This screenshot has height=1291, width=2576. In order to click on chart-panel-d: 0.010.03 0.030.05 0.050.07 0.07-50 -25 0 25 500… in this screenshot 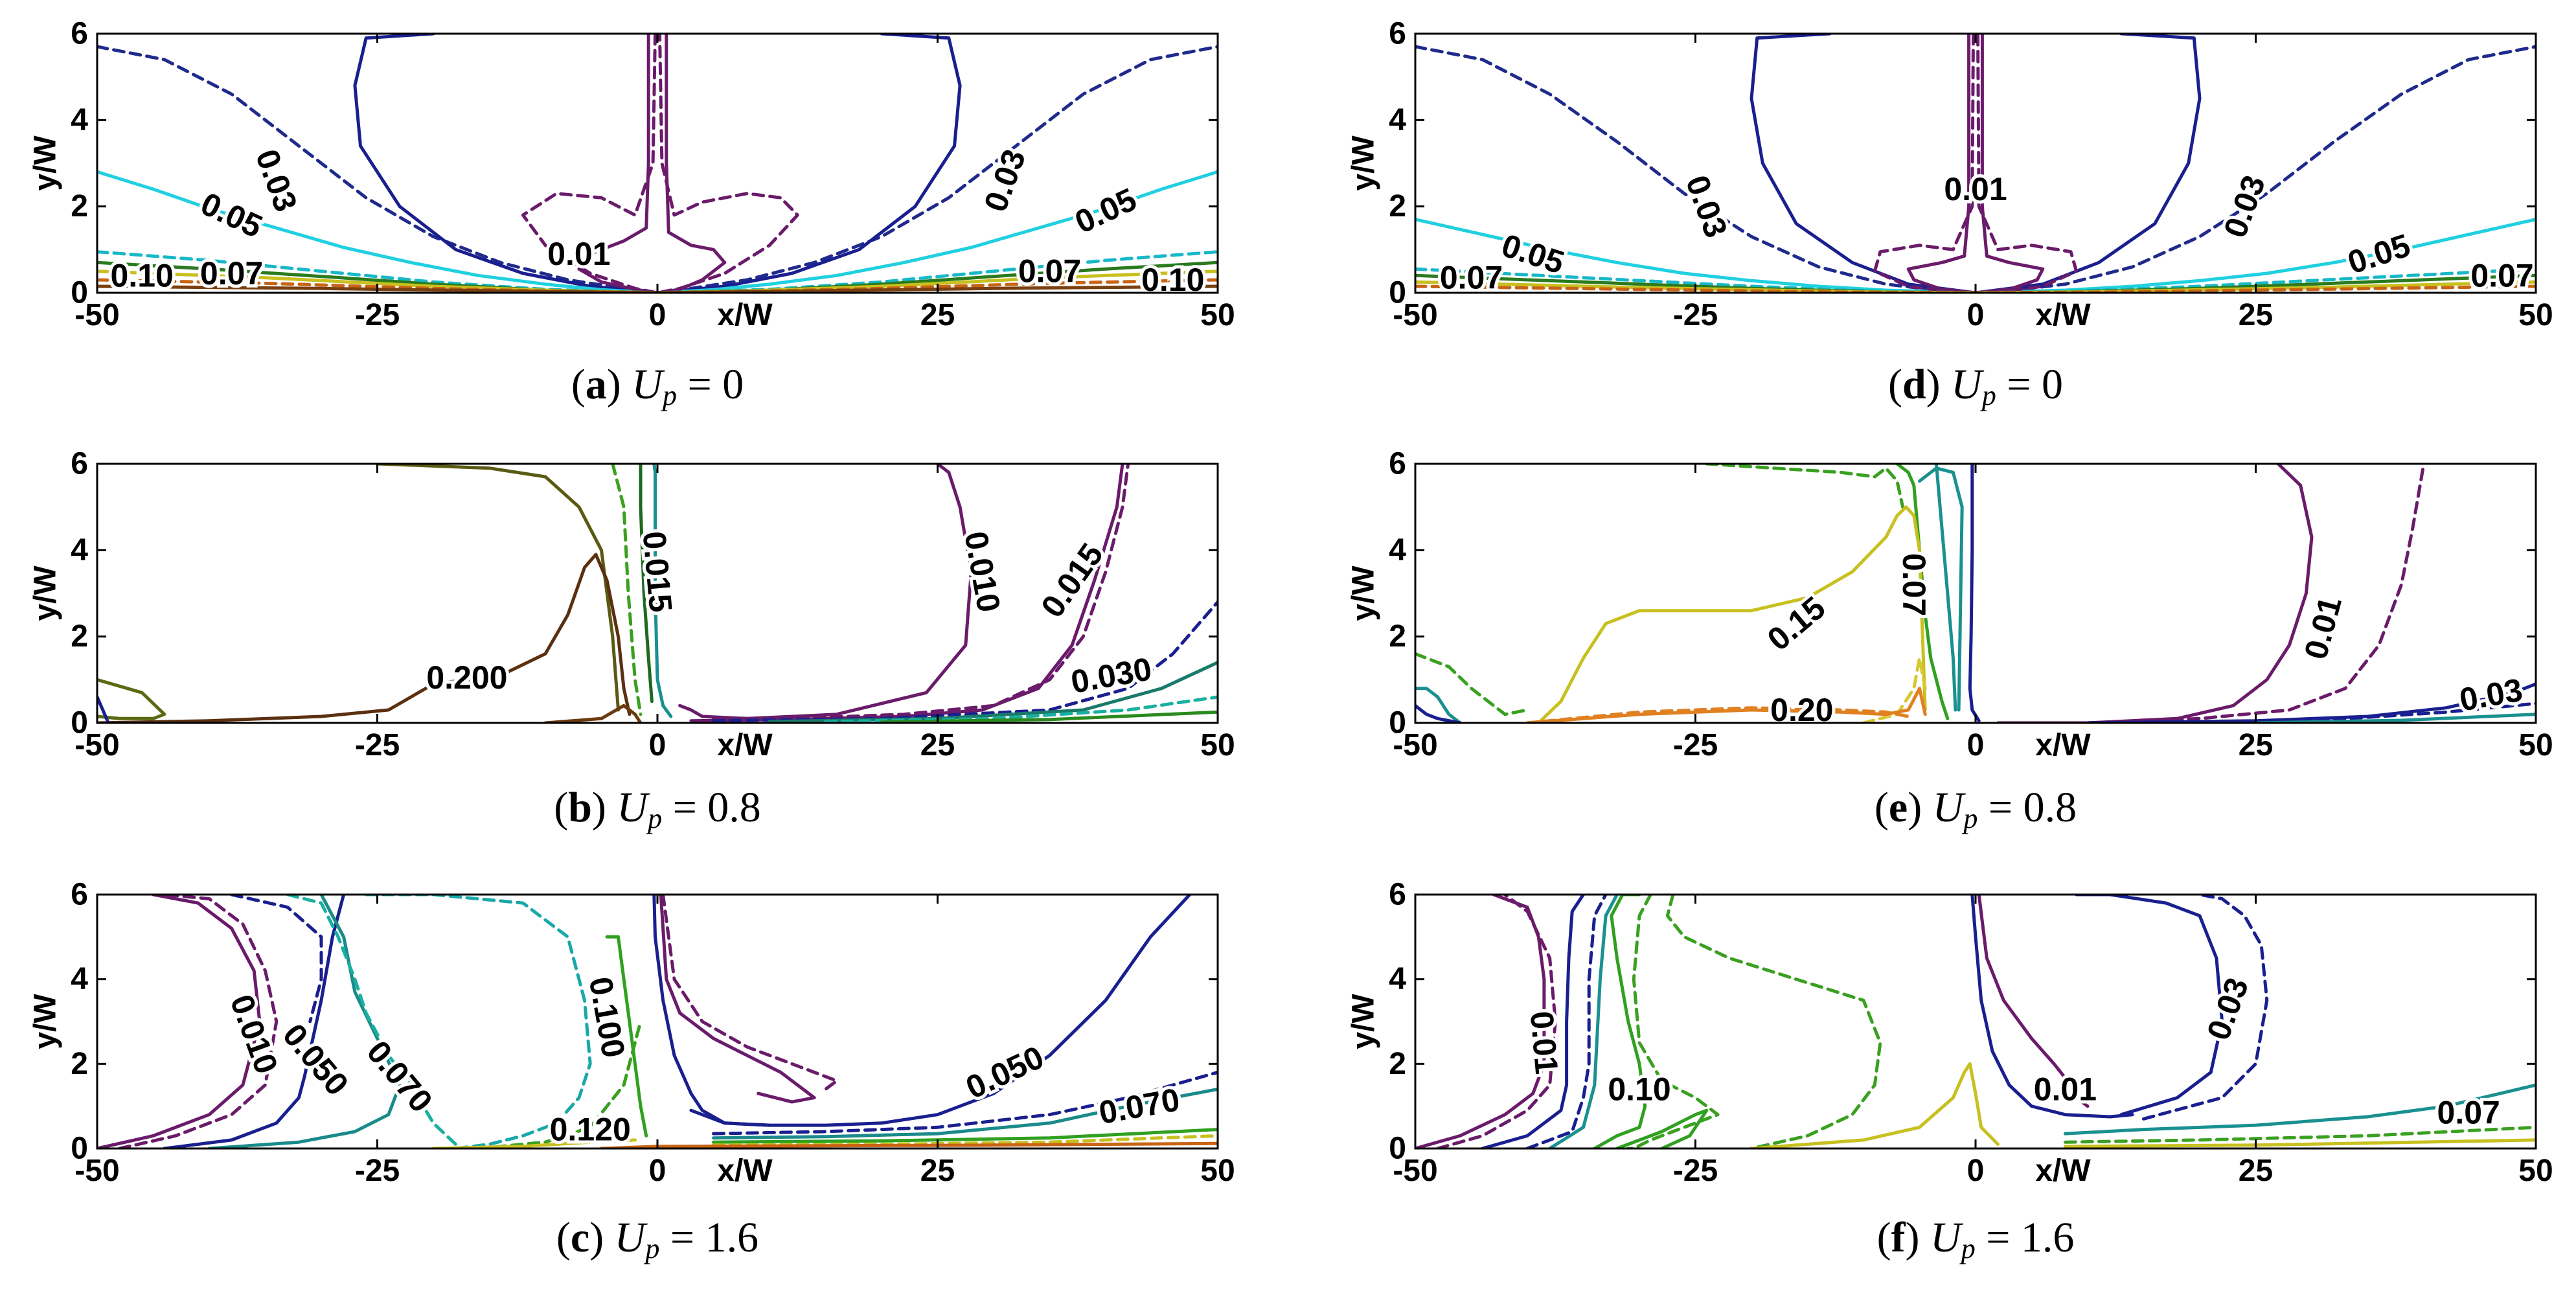, I will do `click(1950, 214)`.